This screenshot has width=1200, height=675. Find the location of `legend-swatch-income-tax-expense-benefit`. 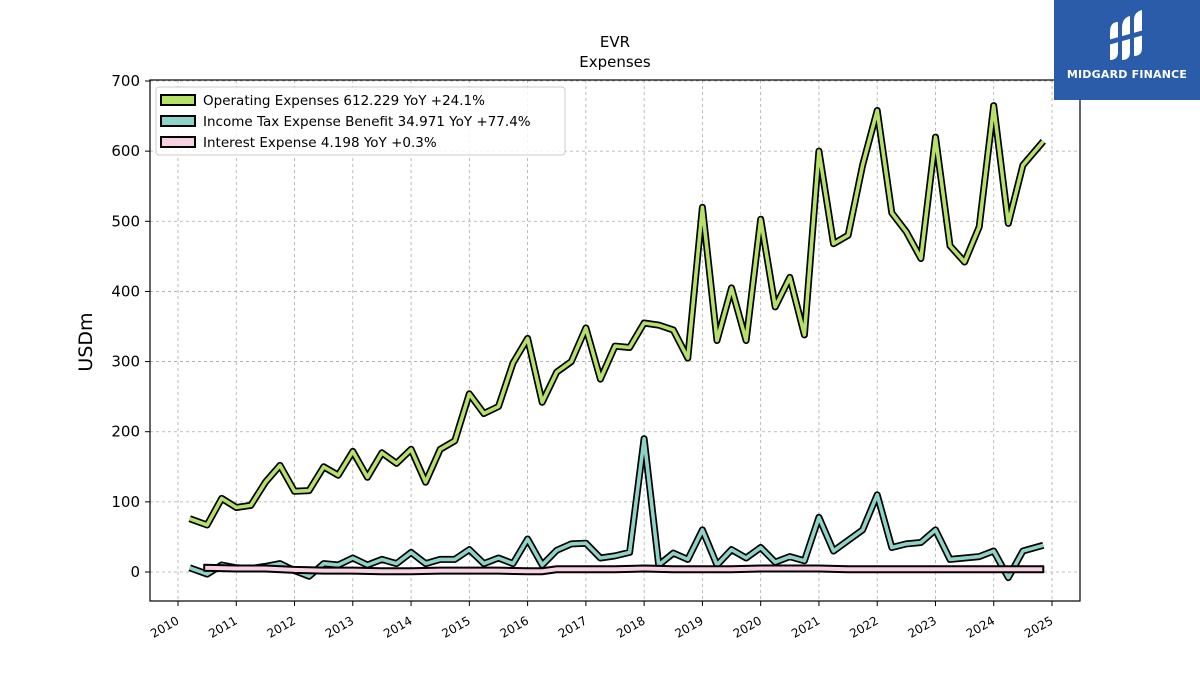

legend-swatch-income-tax-expense-benefit is located at coordinates (178, 121).